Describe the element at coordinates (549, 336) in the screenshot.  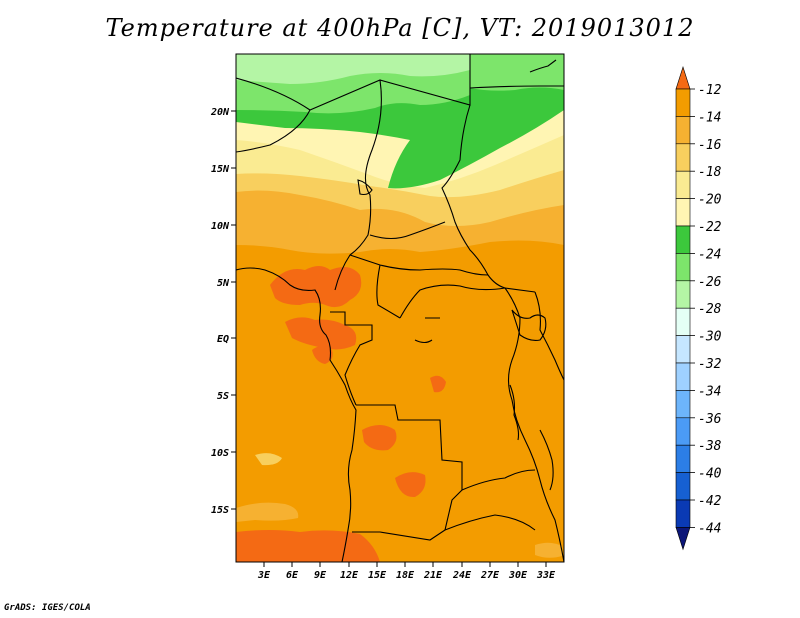
I see `uganda-kenya-border` at that location.